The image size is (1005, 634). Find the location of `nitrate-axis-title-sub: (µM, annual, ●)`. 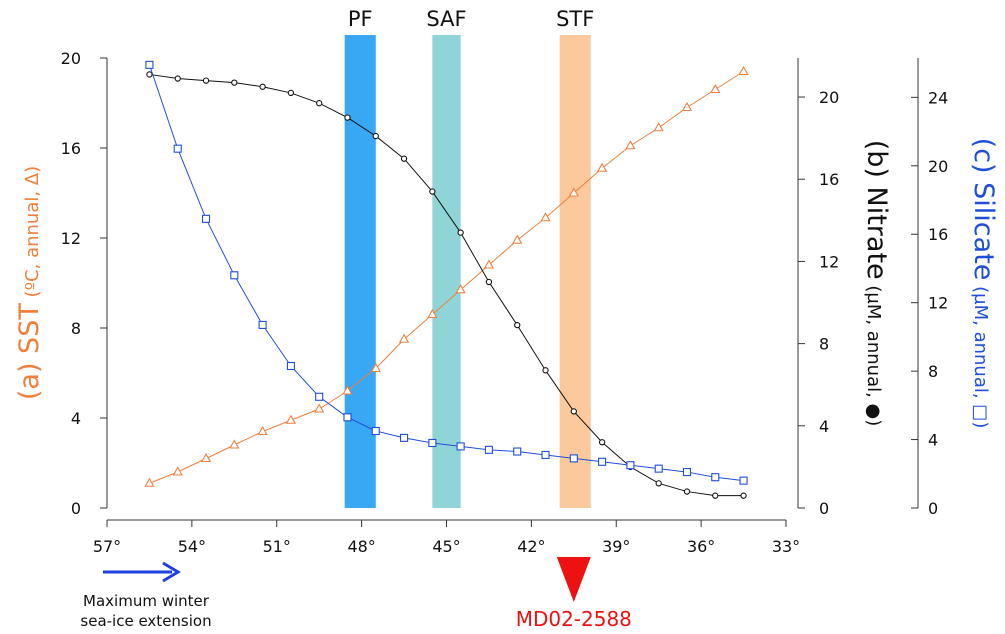

nitrate-axis-title-sub: (µM, annual, ●) is located at coordinates (873, 353).